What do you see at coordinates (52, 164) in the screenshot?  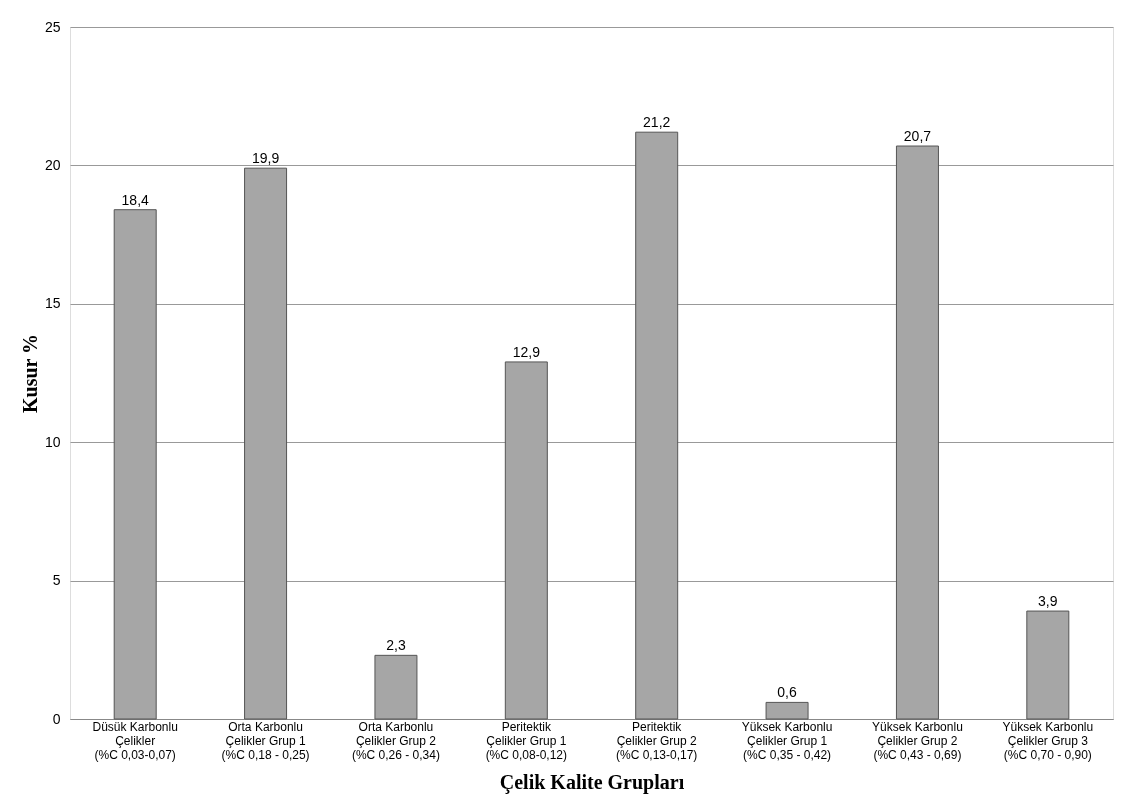 I see `y-tick-label: 20` at bounding box center [52, 164].